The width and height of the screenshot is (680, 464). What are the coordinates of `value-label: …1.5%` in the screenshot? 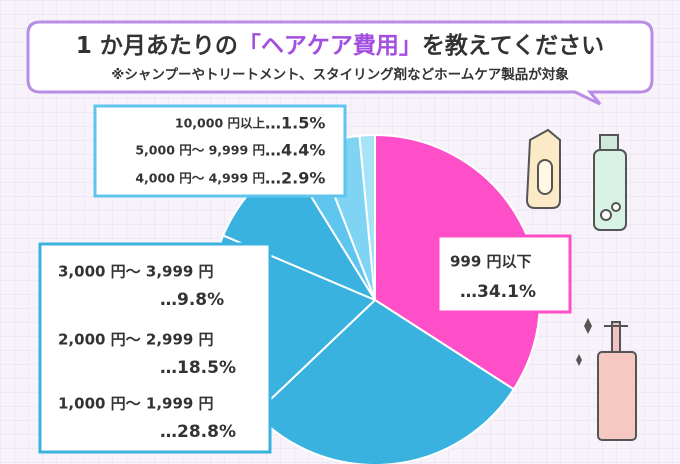 It's located at (295, 123).